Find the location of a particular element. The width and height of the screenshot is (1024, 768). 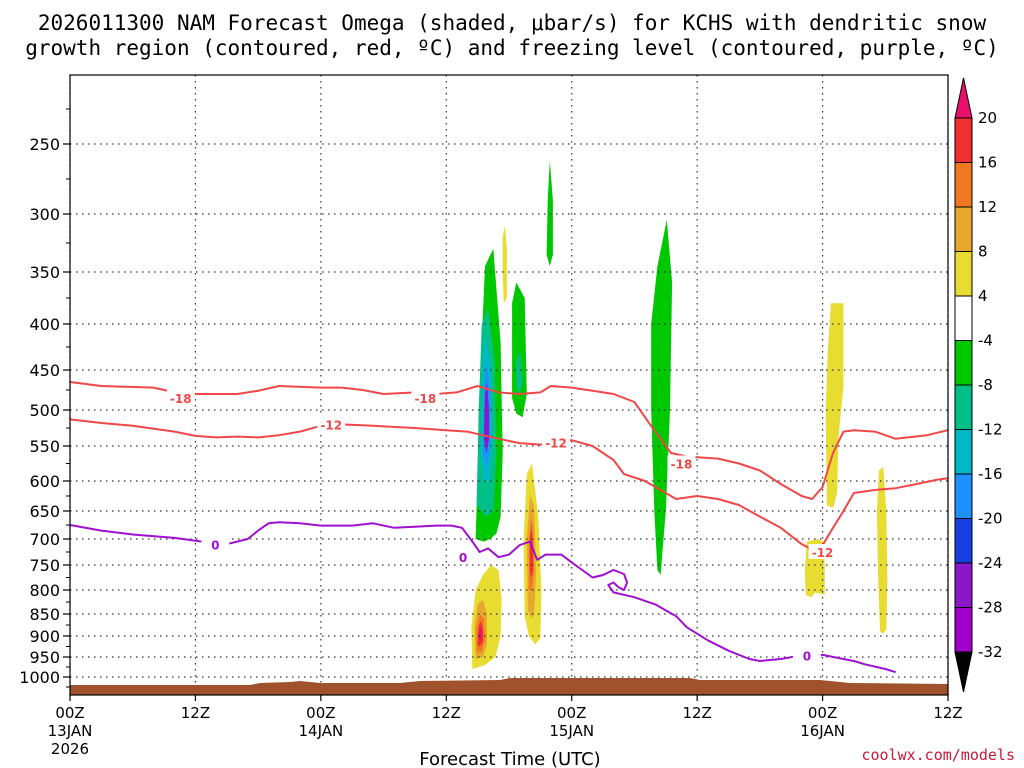

x-tick-l1-60: 12Z is located at coordinates (696, 713).